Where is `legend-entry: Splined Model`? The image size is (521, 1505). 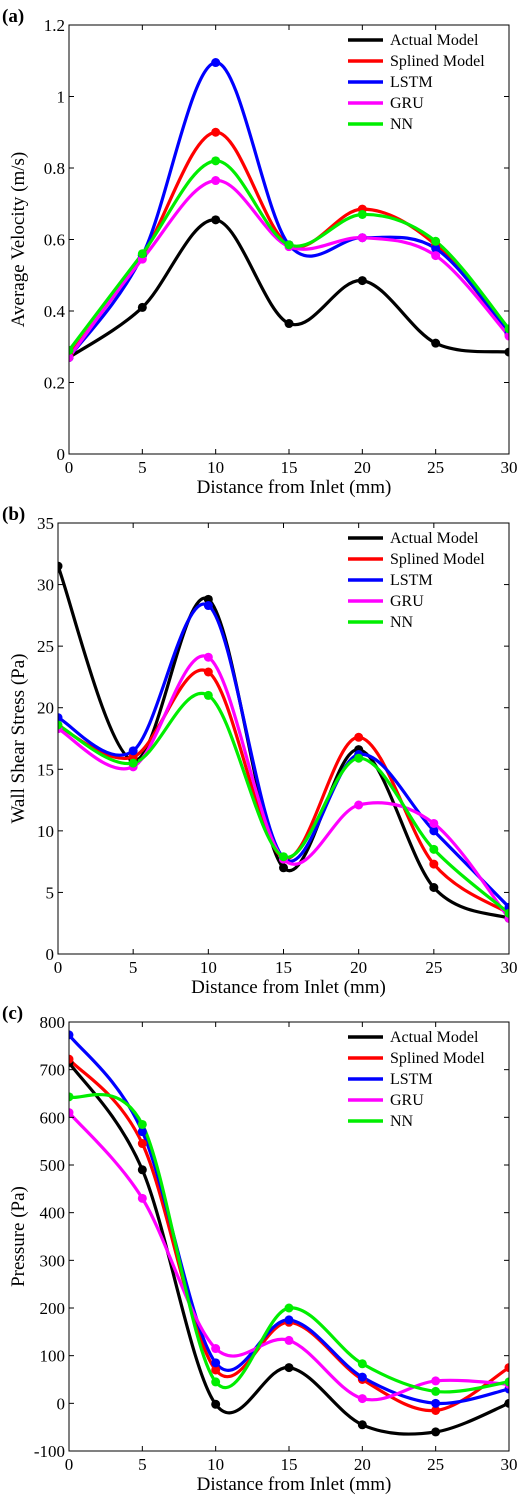 legend-entry: Splined Model is located at coordinates (437, 61).